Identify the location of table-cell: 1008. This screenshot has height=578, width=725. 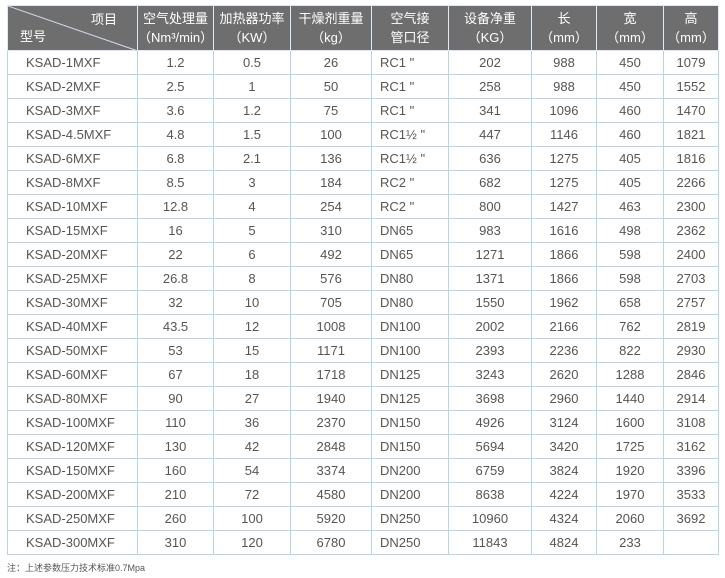
(331, 326).